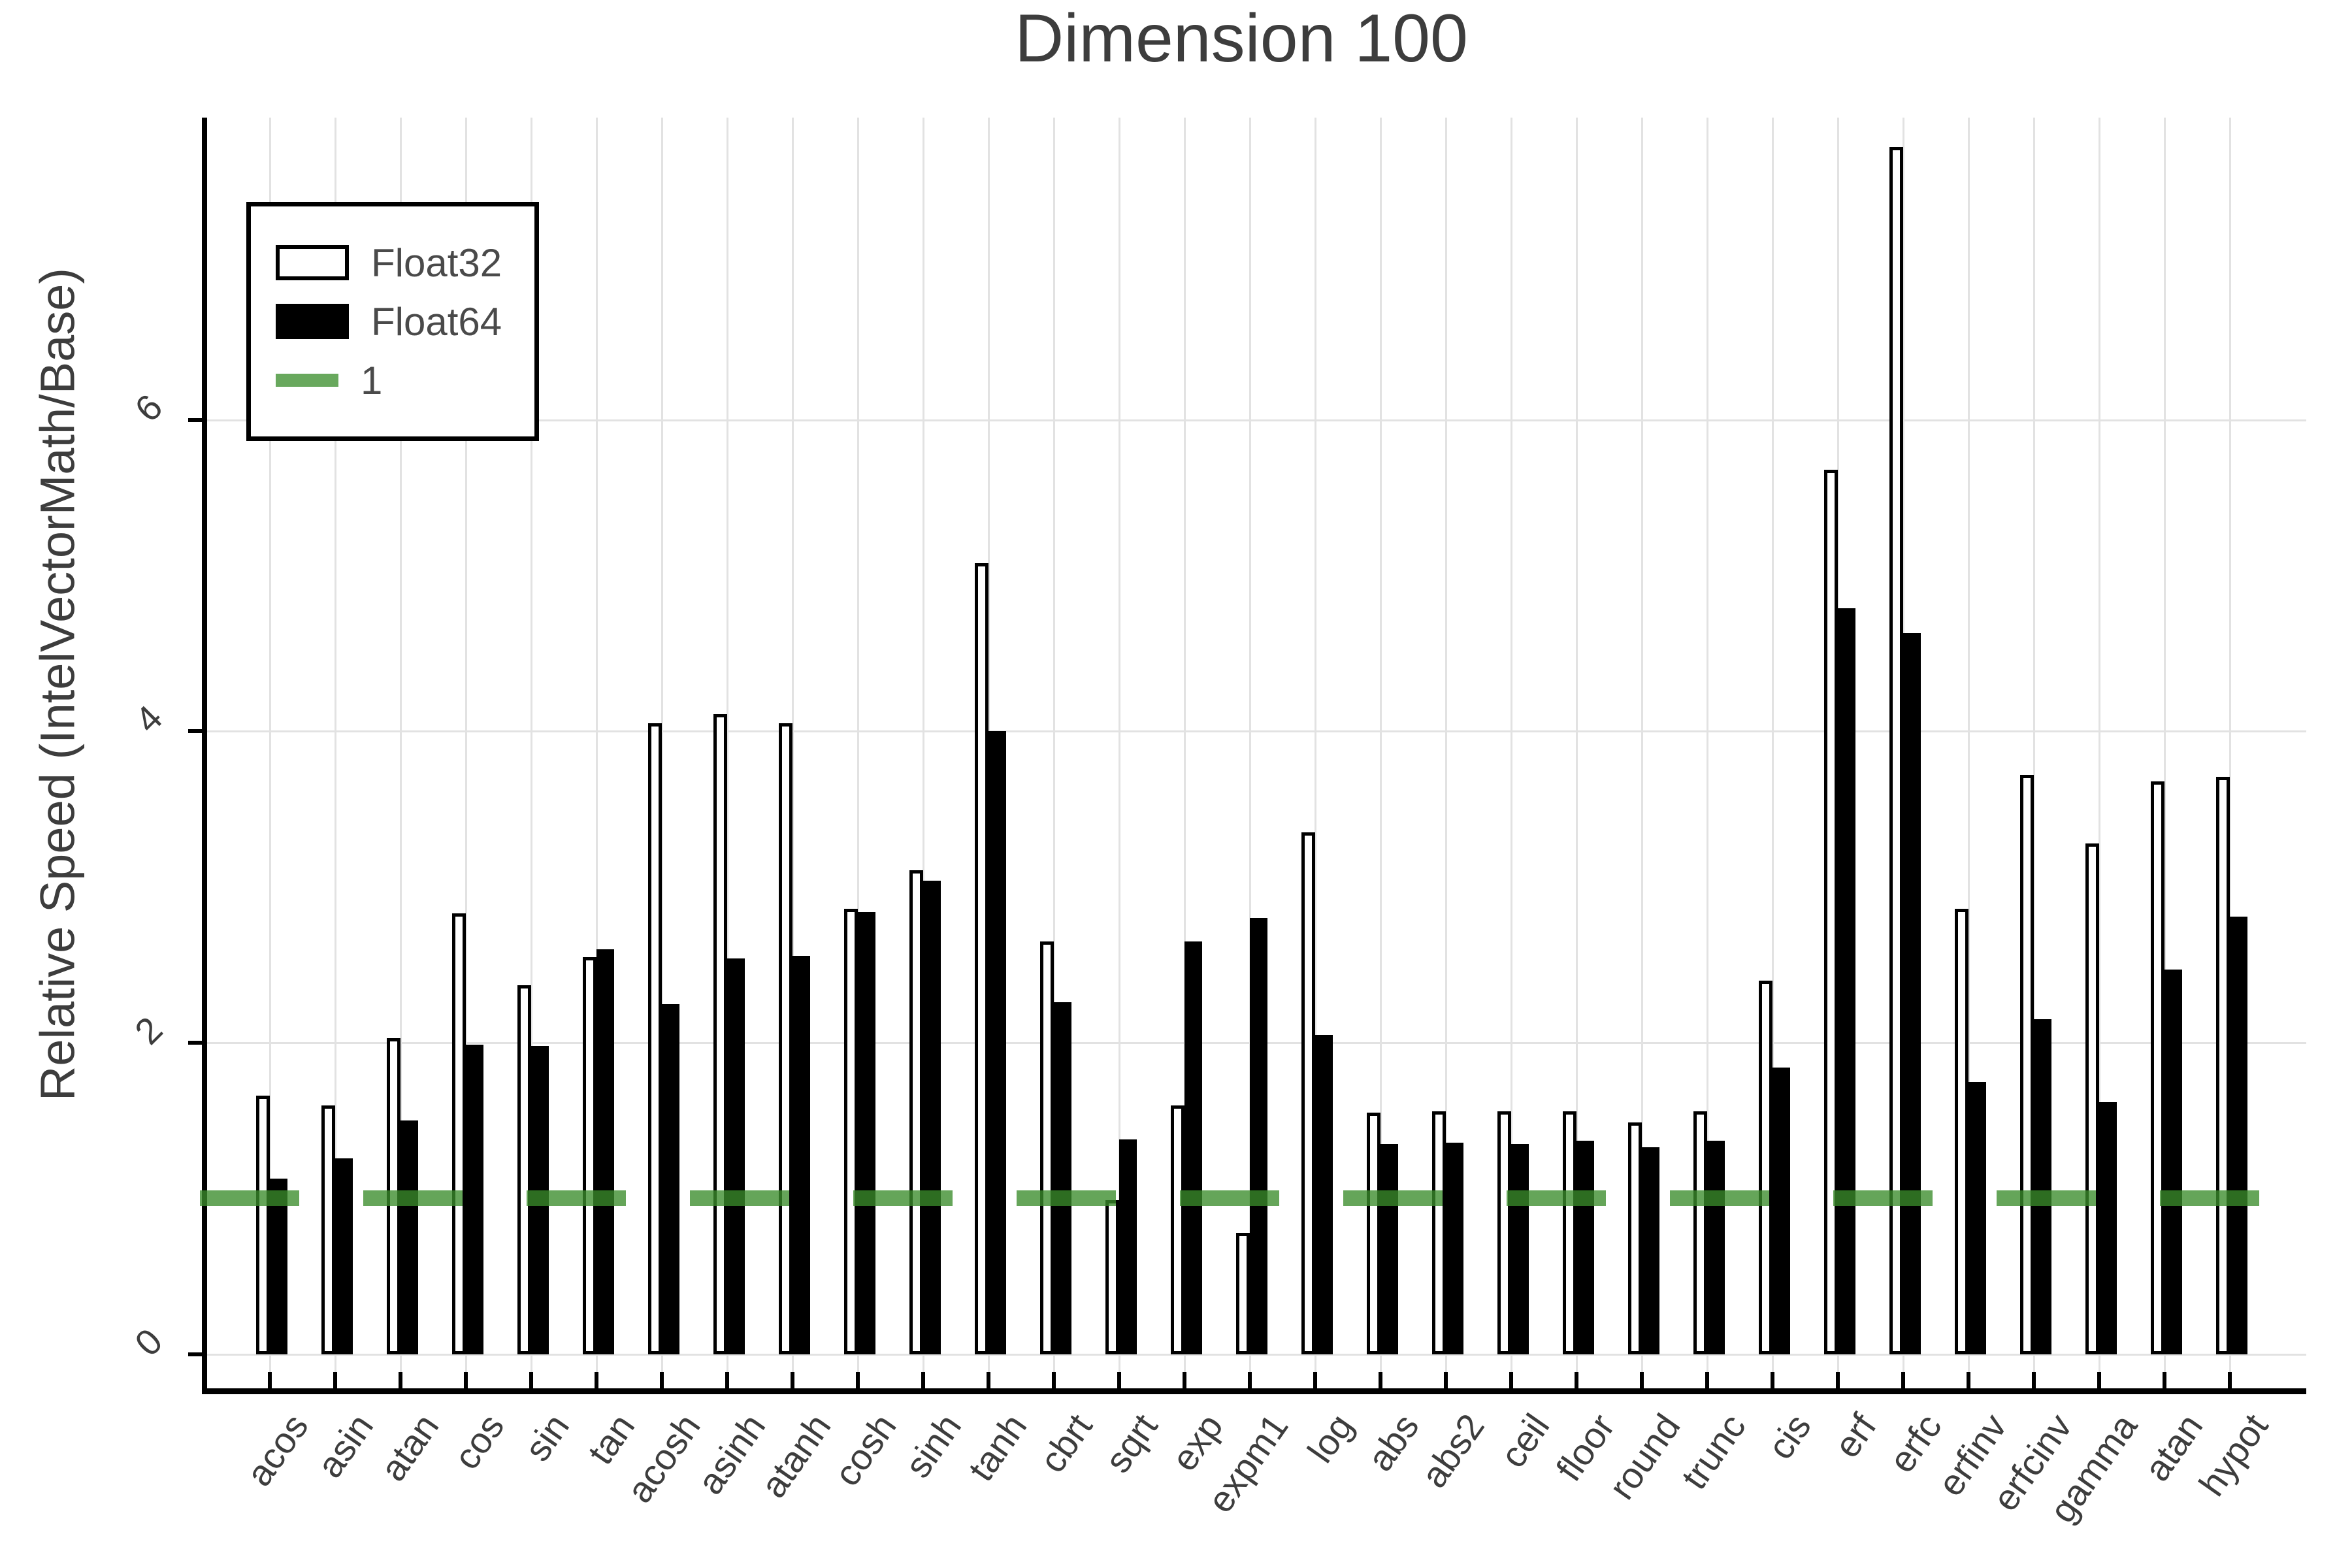  What do you see at coordinates (409, 1447) in the screenshot?
I see `x-tick-label-atan-2: atan` at bounding box center [409, 1447].